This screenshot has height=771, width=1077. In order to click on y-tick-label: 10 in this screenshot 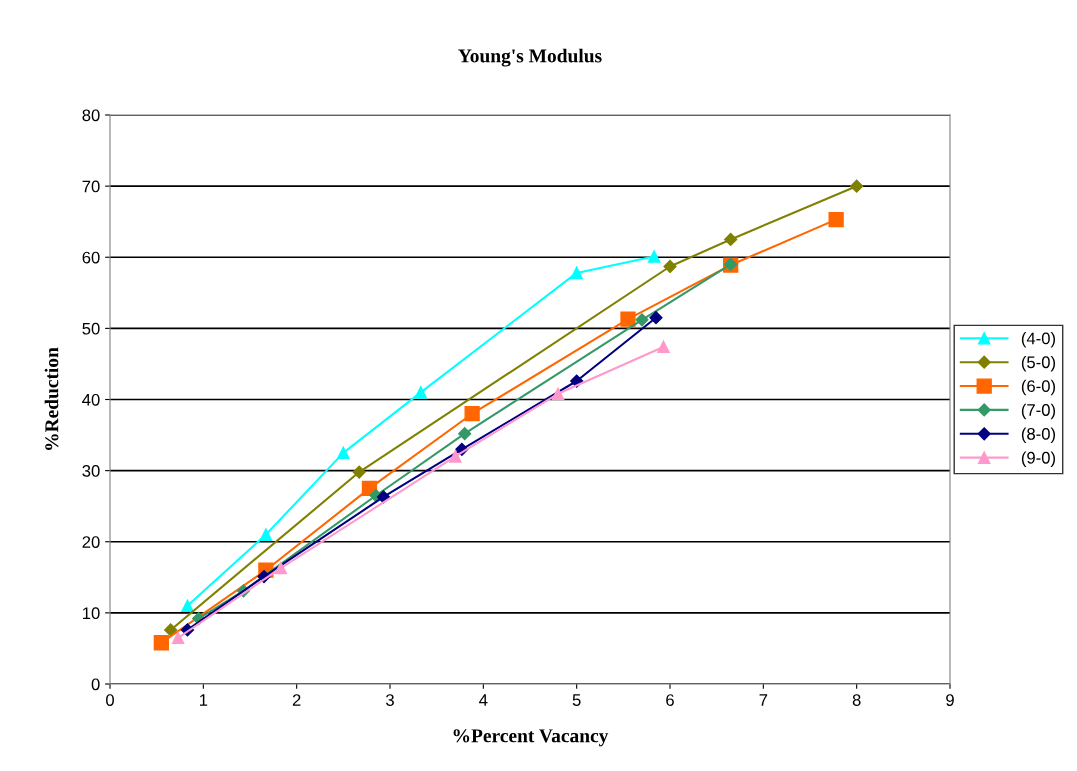, I will do `click(91, 613)`.